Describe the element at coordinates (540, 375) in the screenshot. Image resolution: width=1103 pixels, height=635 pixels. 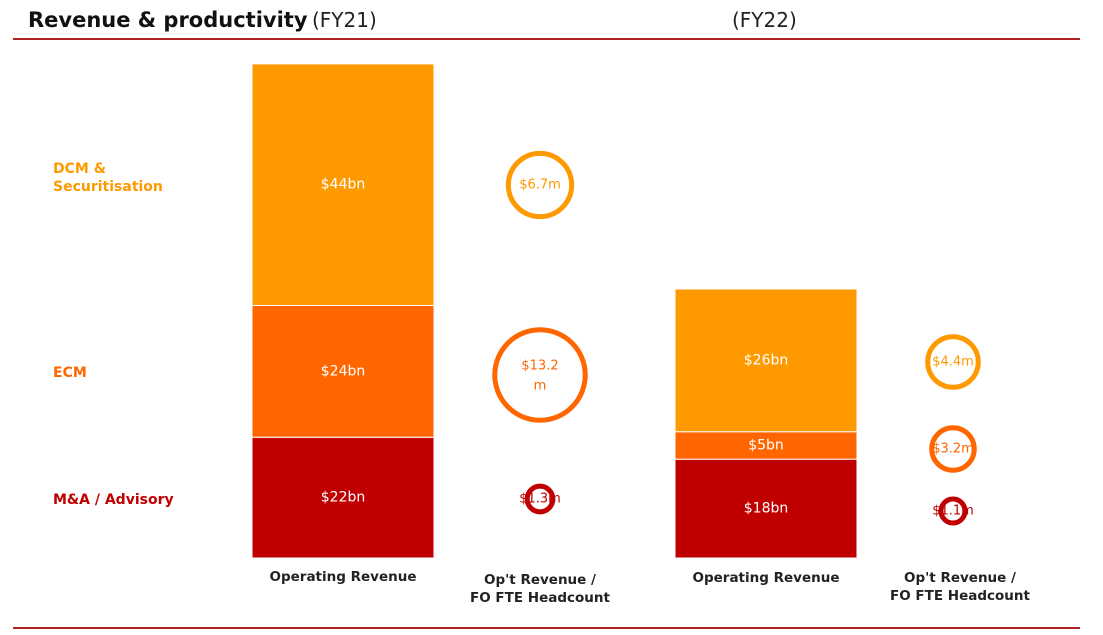
I see `bubble-fy21-ecm` at that location.